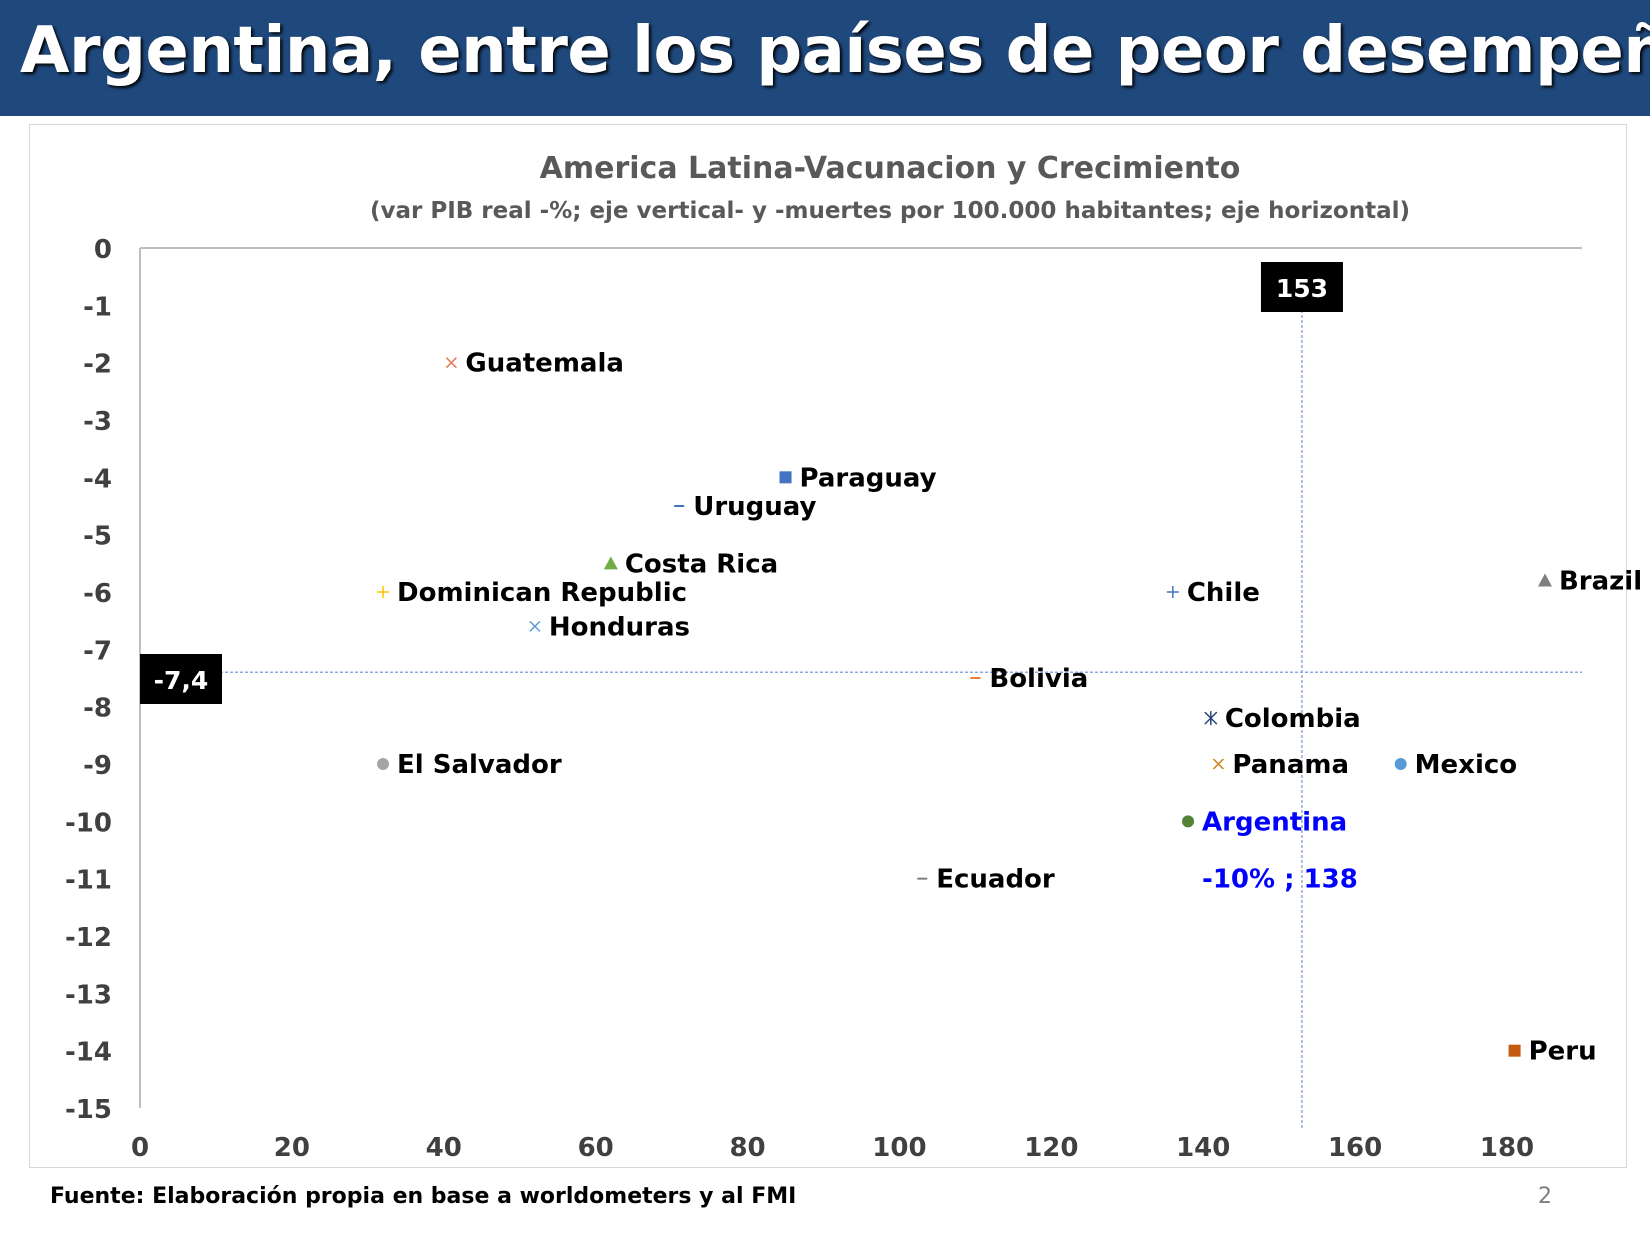 This screenshot has height=1236, width=1650. Describe the element at coordinates (1545, 1196) in the screenshot. I see `page-number: 2` at that location.